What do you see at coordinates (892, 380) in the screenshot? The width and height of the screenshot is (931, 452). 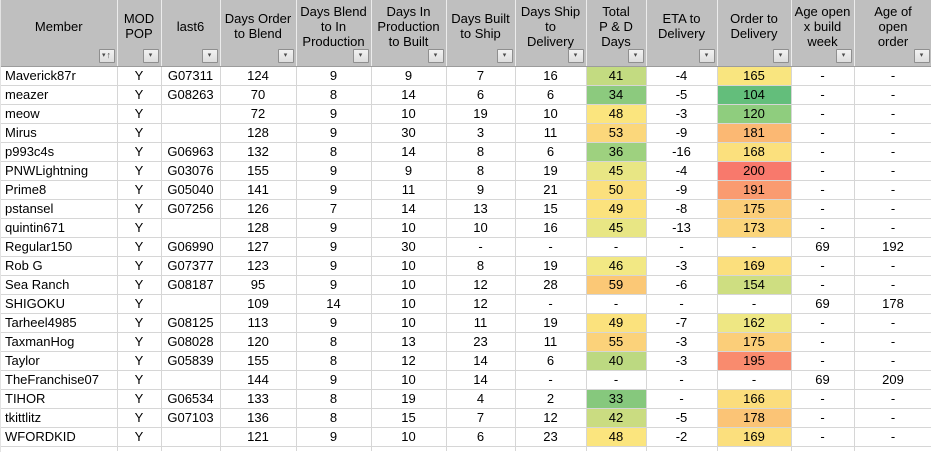 I see `cell-age-of-open-order: 209` at bounding box center [892, 380].